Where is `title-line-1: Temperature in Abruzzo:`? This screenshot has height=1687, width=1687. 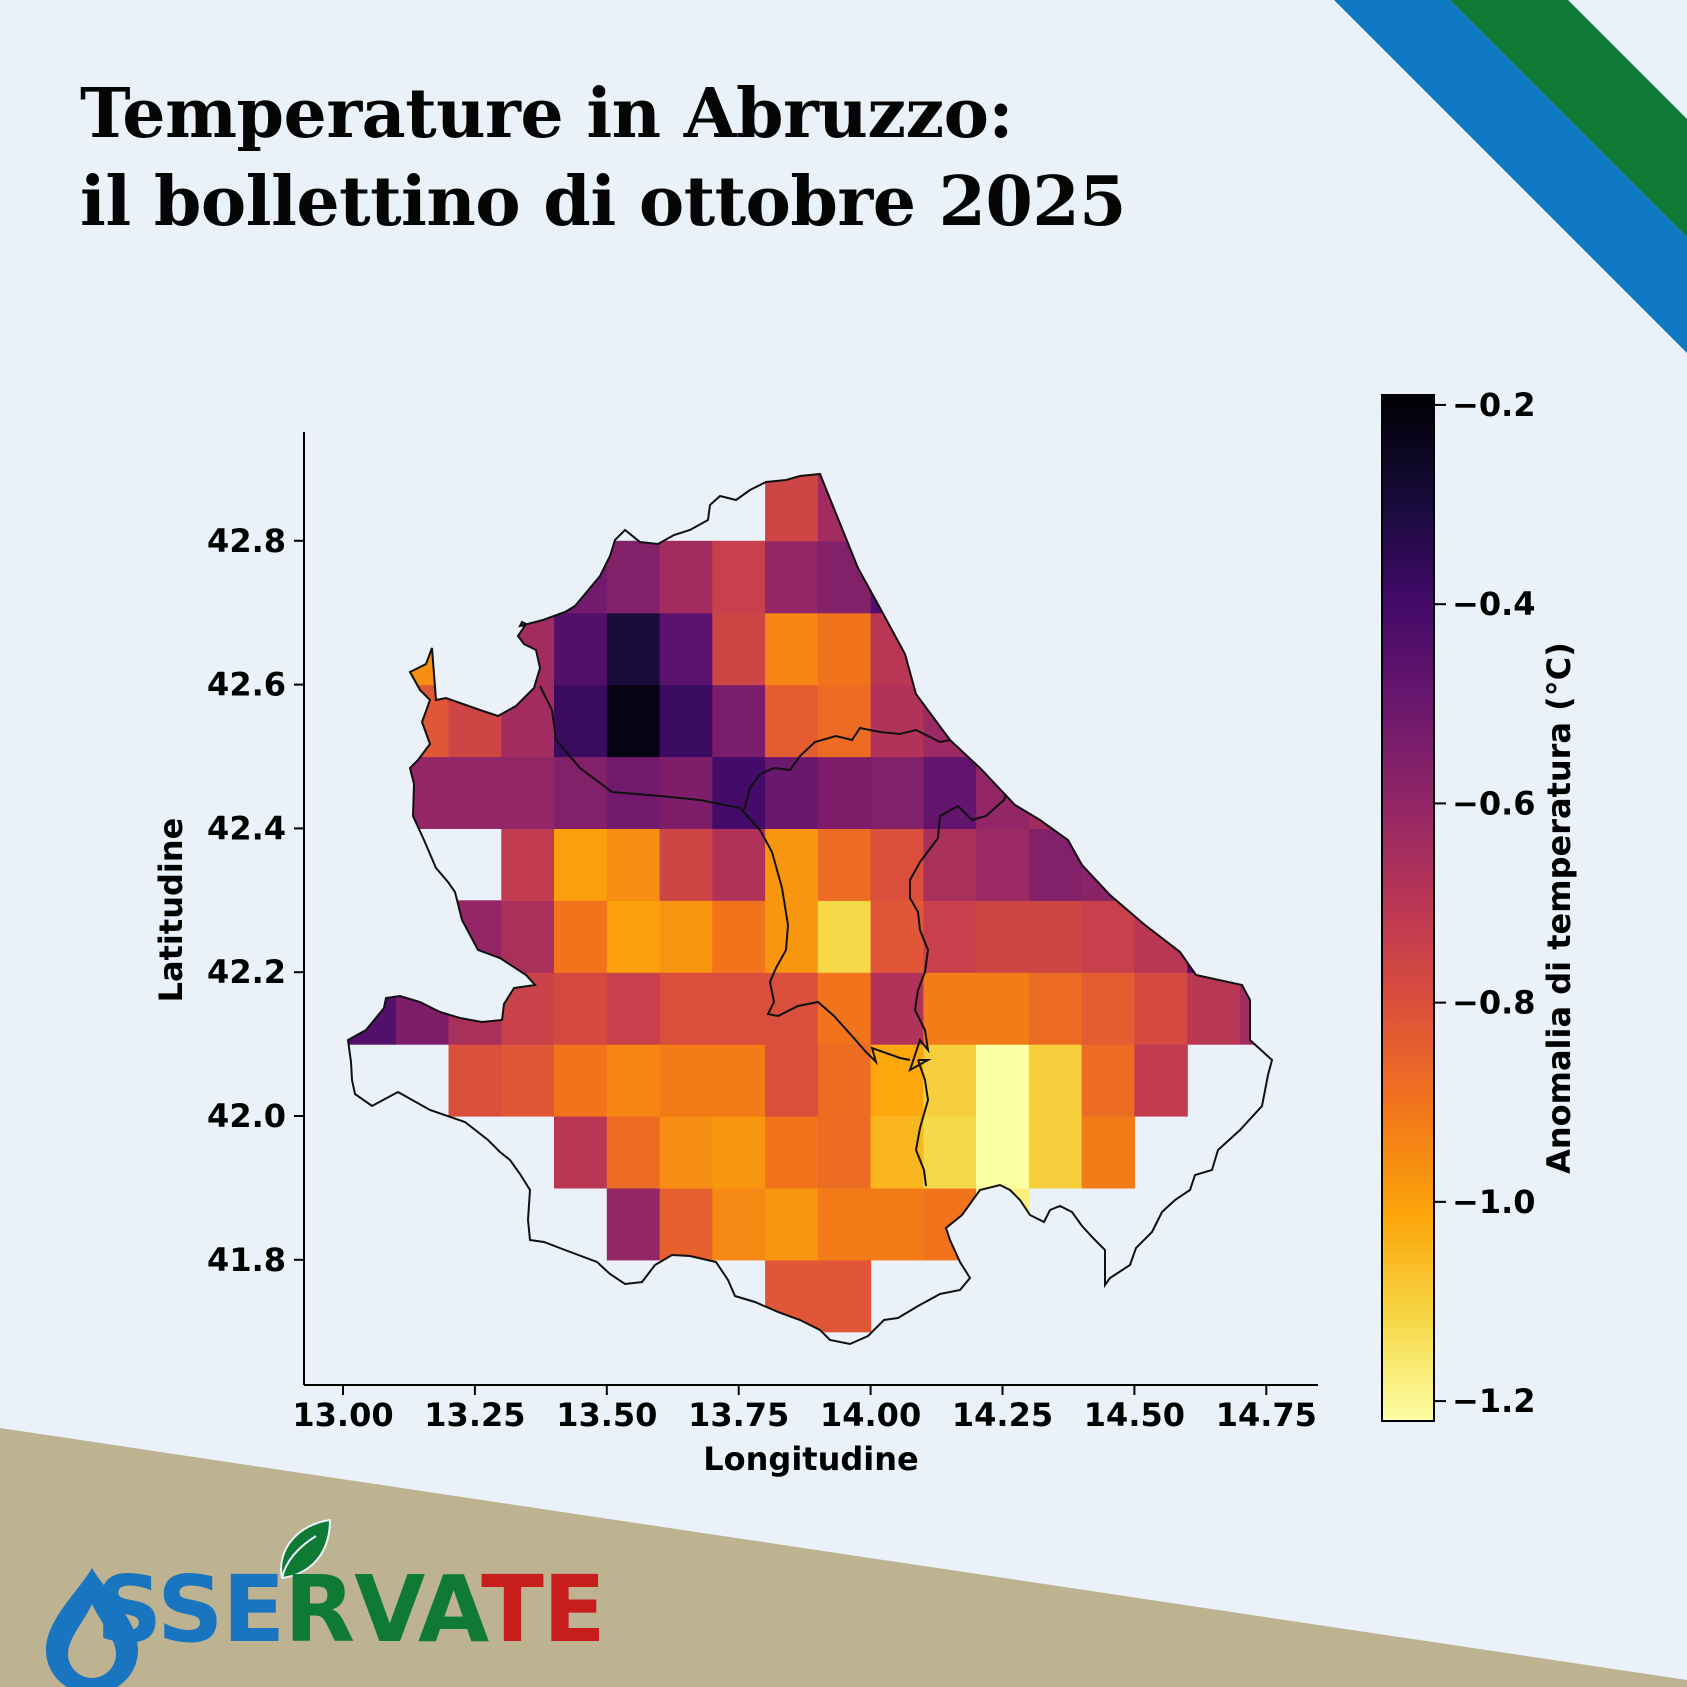 title-line-1: Temperature in Abruzzo: is located at coordinates (547, 114).